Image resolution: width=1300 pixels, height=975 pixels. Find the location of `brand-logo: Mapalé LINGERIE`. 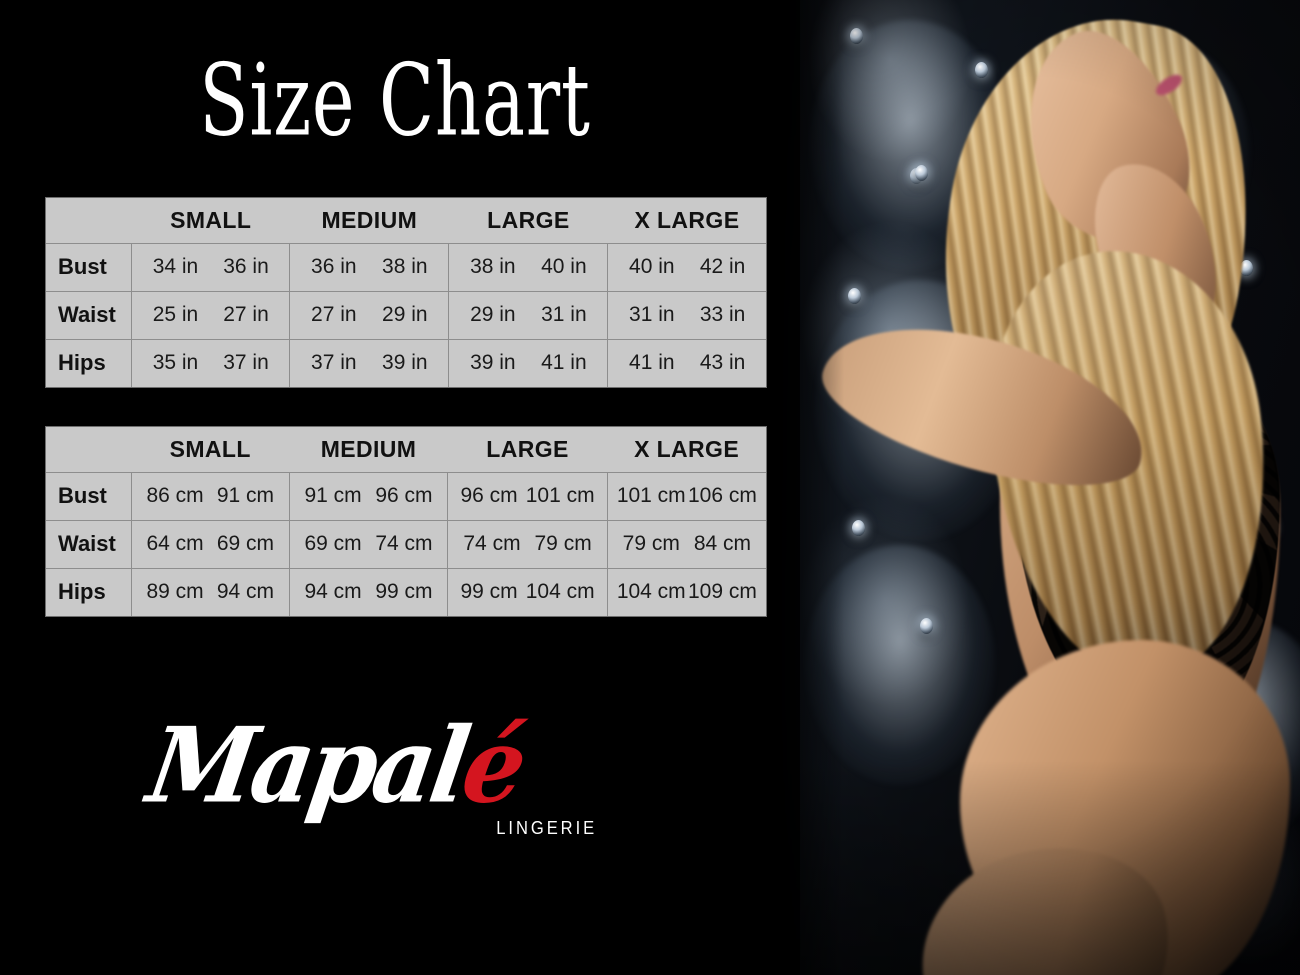

brand-logo: Mapalé LINGERIE is located at coordinates (375, 771).